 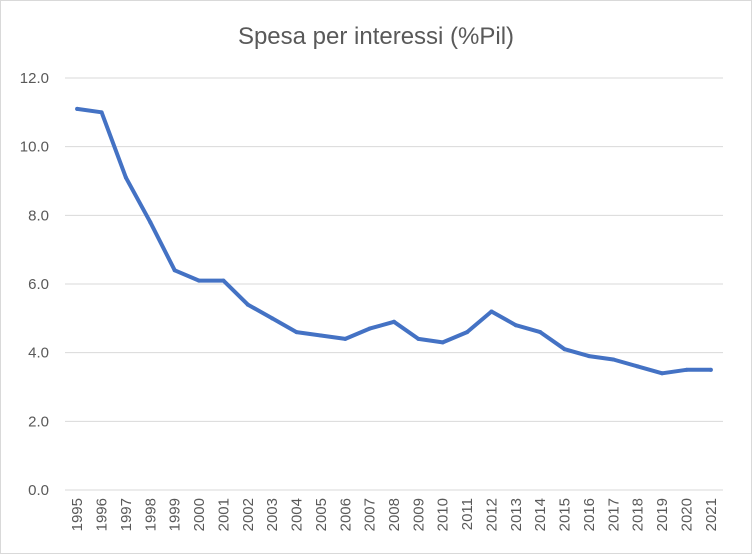 I want to click on x-tick-label: 1997, so click(x=126, y=514).